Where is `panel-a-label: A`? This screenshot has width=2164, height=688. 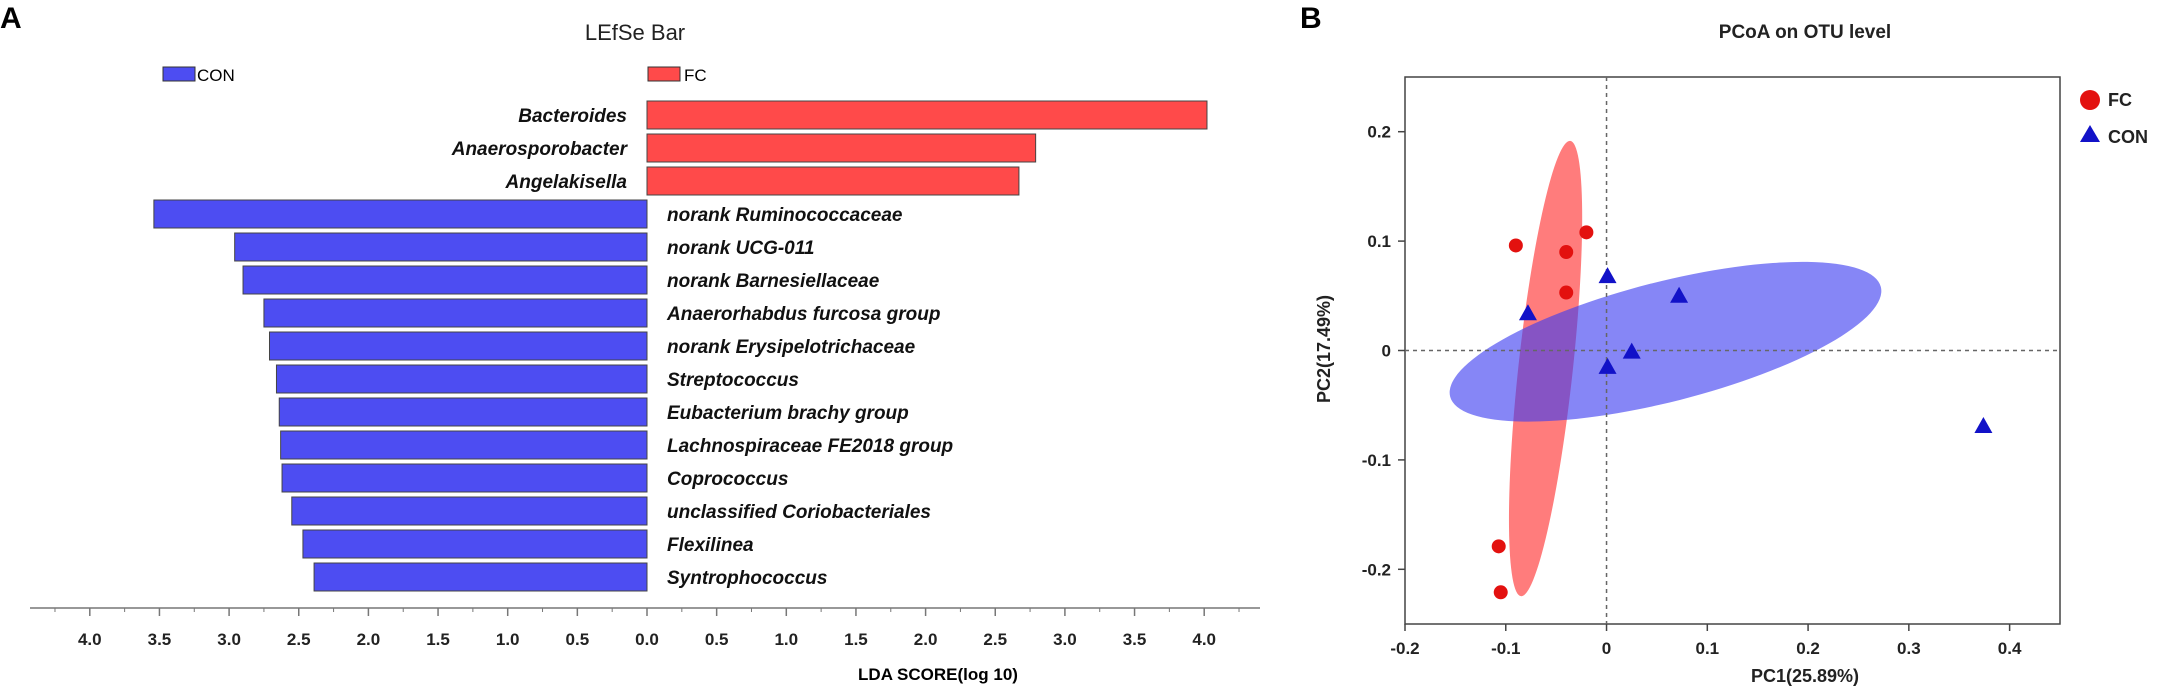
panel-a-label: A is located at coordinates (11, 18).